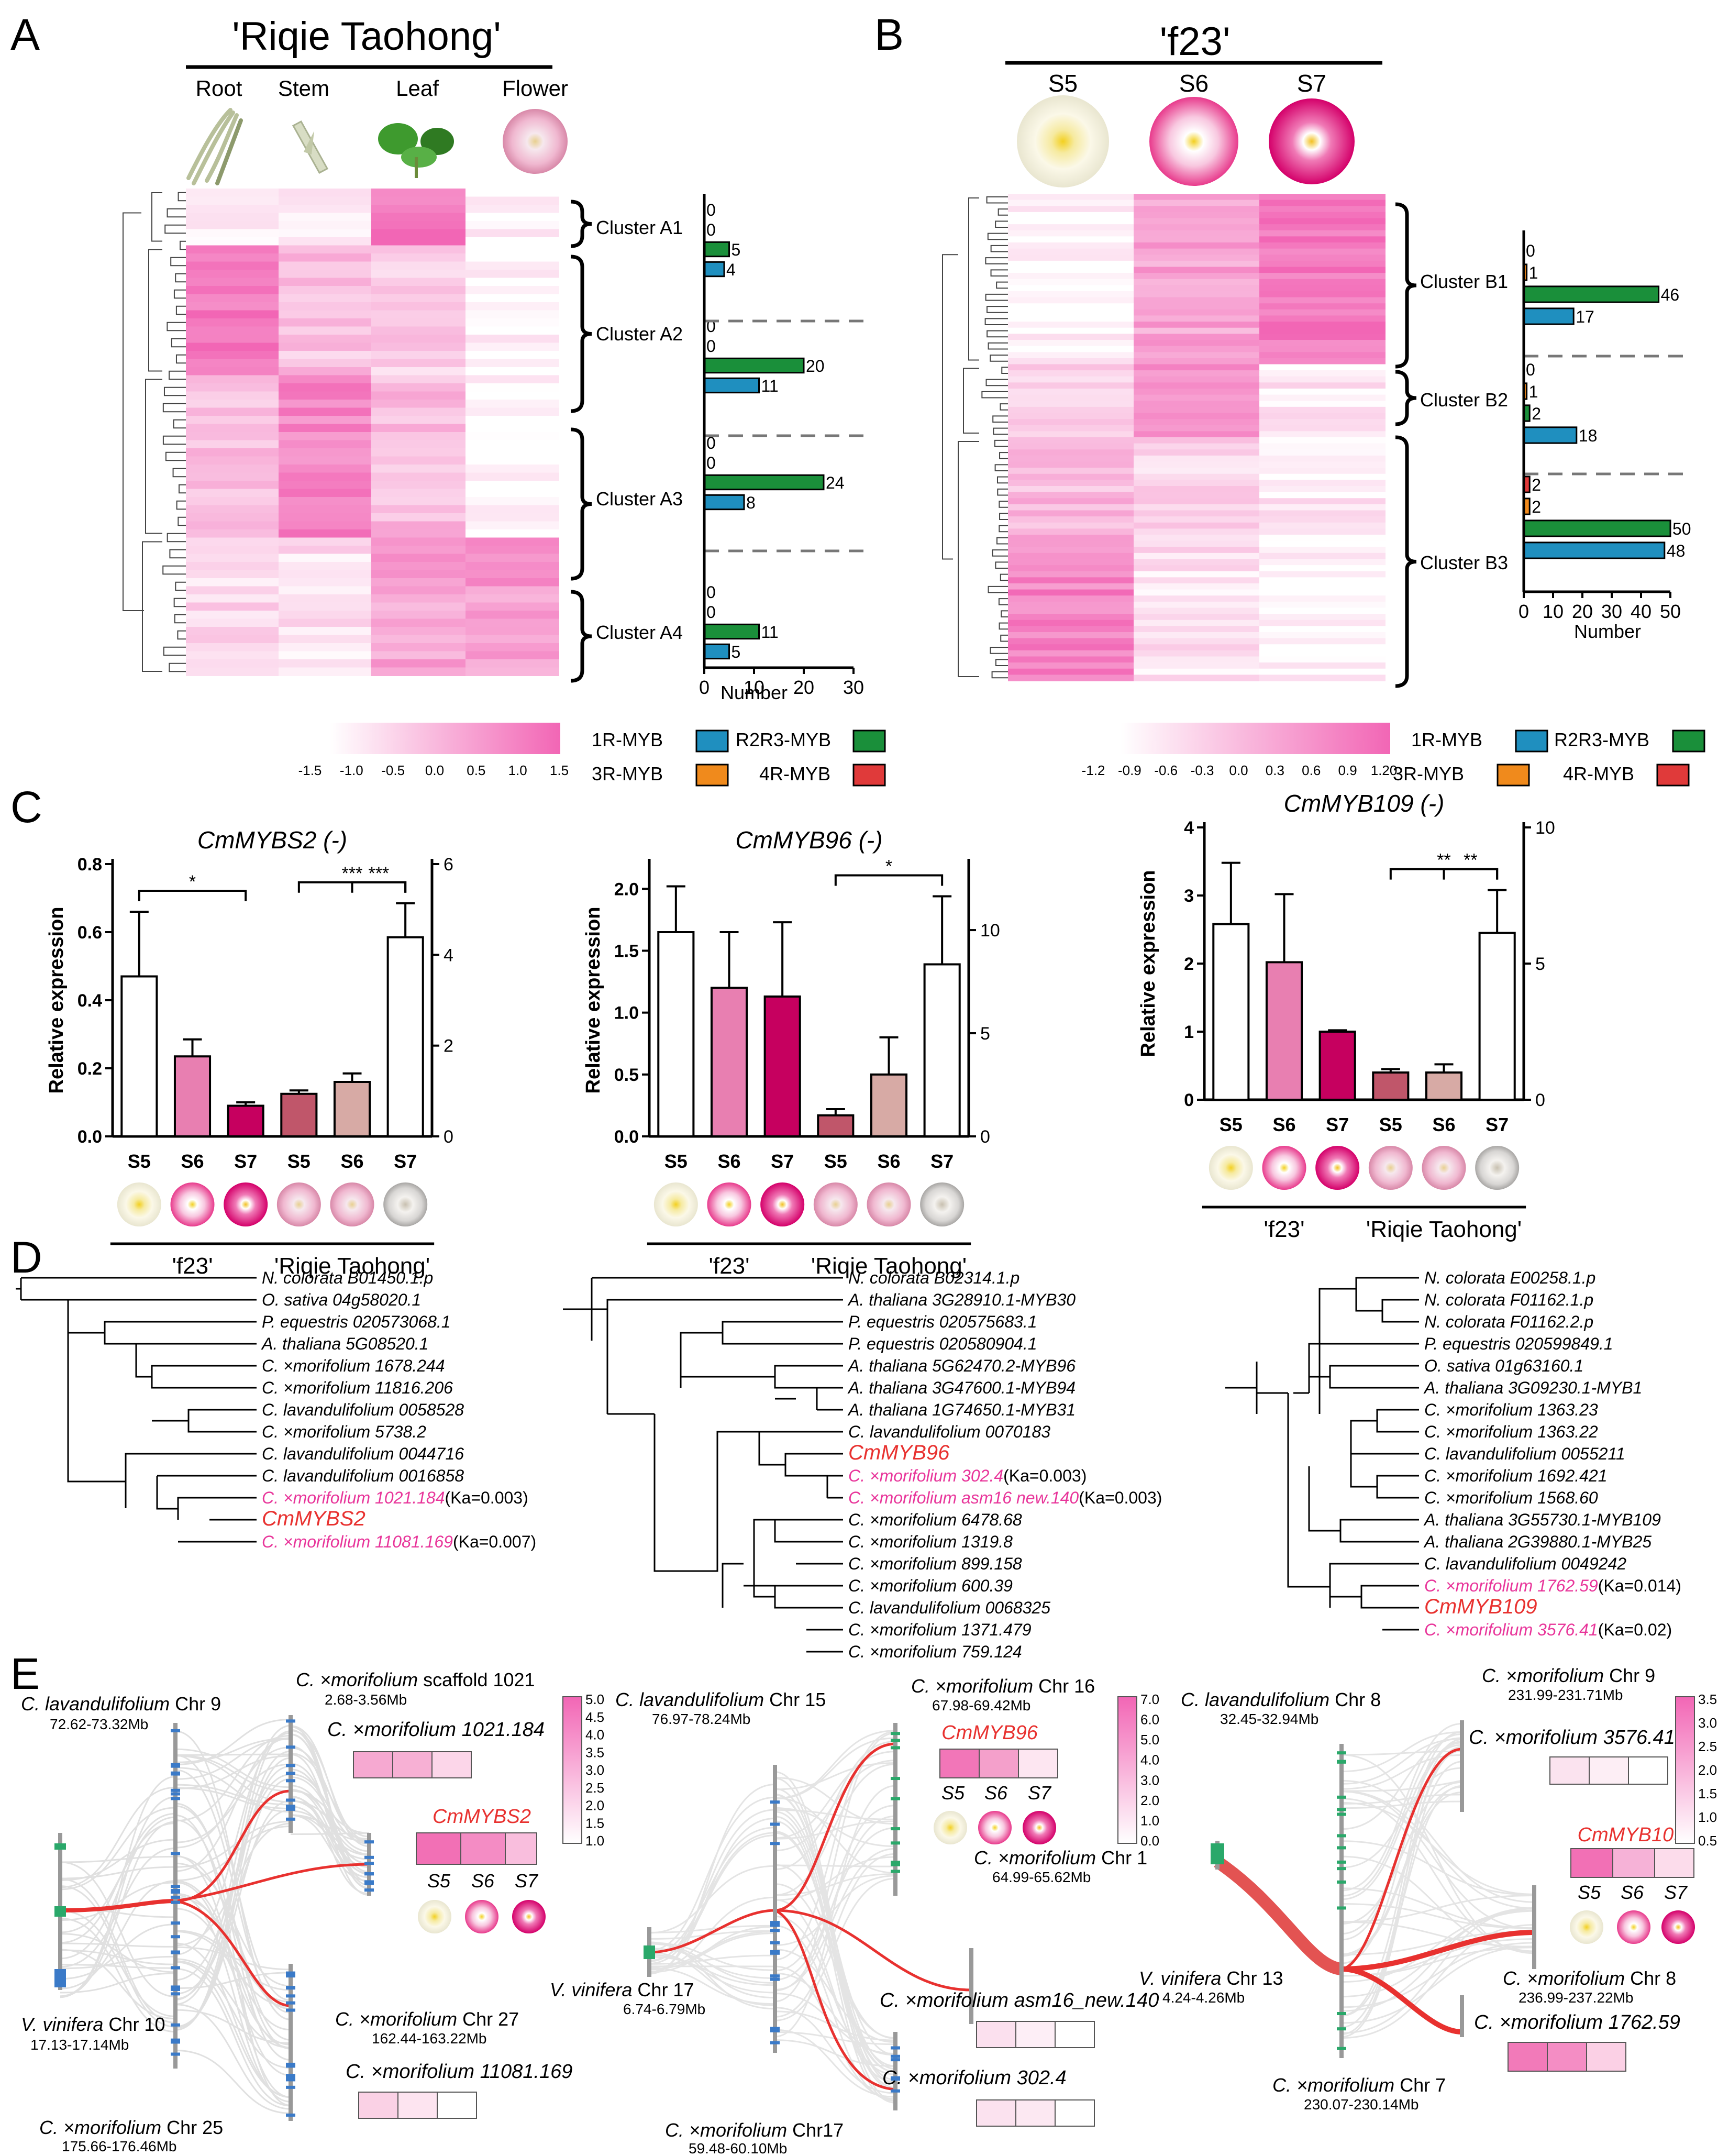 The image size is (1729, 2156). What do you see at coordinates (352, 1266) in the screenshot?
I see `expr-group-label-rt: 'Riqie Taohong'` at bounding box center [352, 1266].